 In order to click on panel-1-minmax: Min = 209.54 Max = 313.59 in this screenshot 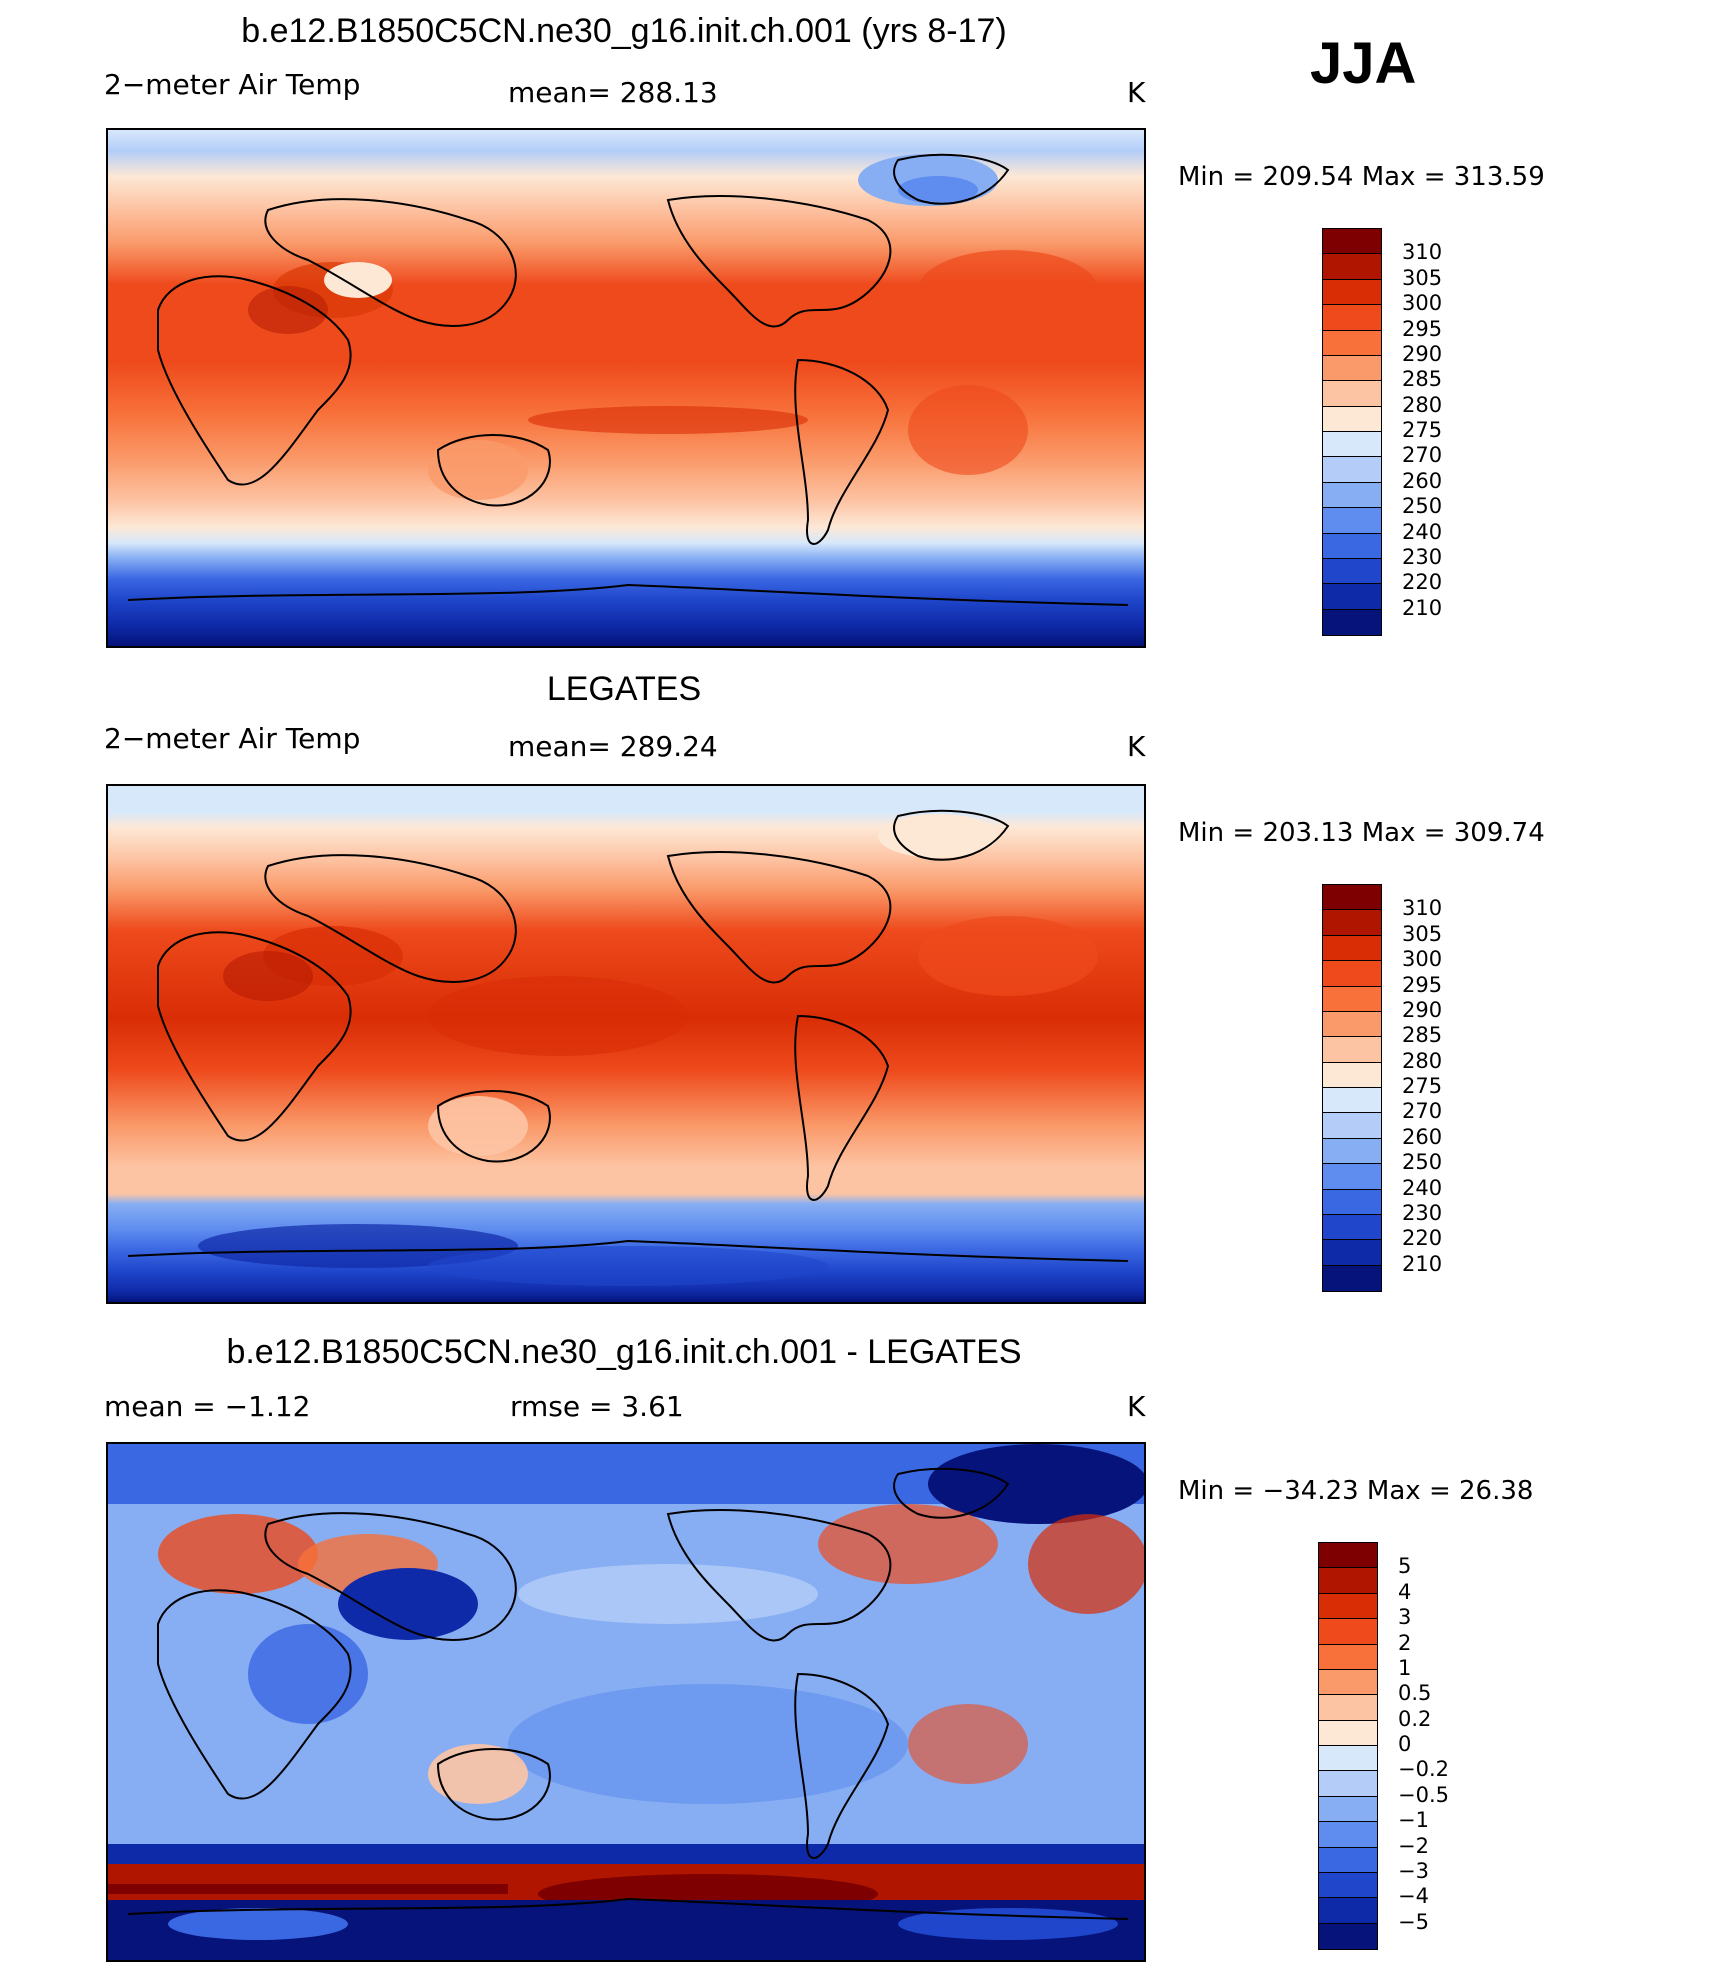, I will do `click(1361, 177)`.